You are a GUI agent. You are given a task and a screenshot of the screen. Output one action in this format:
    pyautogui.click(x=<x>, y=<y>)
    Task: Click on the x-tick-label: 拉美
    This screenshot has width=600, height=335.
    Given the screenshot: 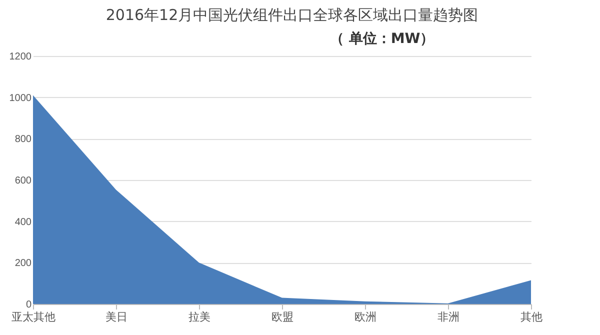 What is the action you would take?
    pyautogui.click(x=199, y=317)
    